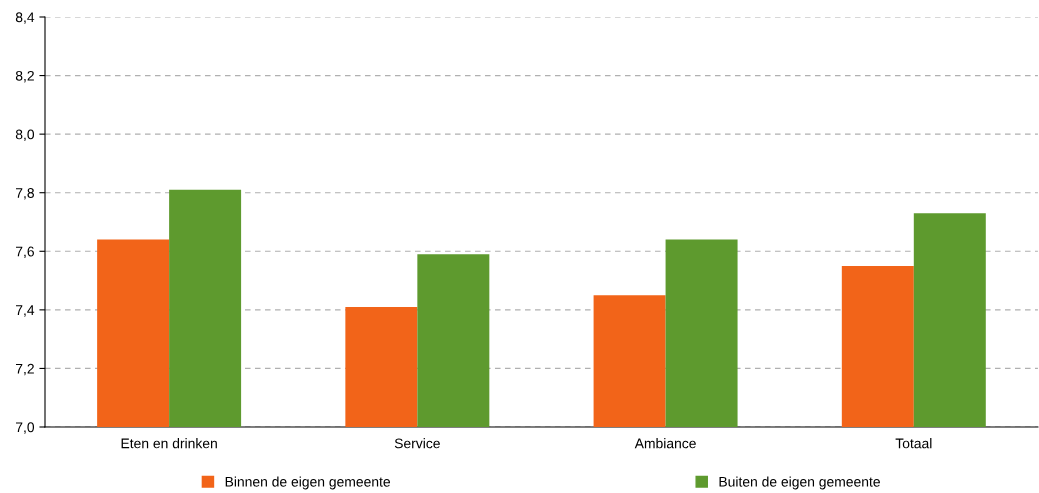 The image size is (1039, 493). I want to click on x-tick-label: Service, so click(417, 443).